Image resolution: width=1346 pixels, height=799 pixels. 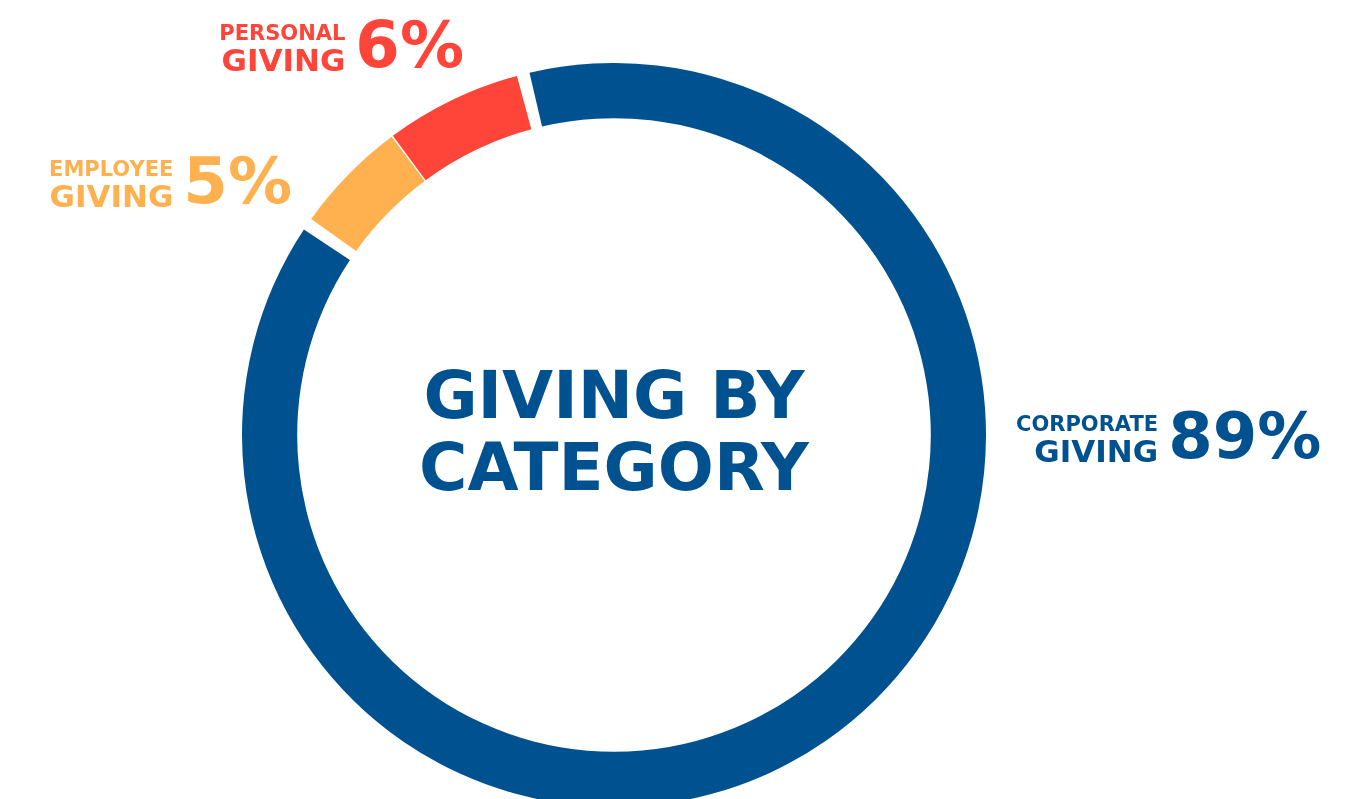 What do you see at coordinates (111, 185) in the screenshot?
I see `slice-label: EMPLOYEE GIVING` at bounding box center [111, 185].